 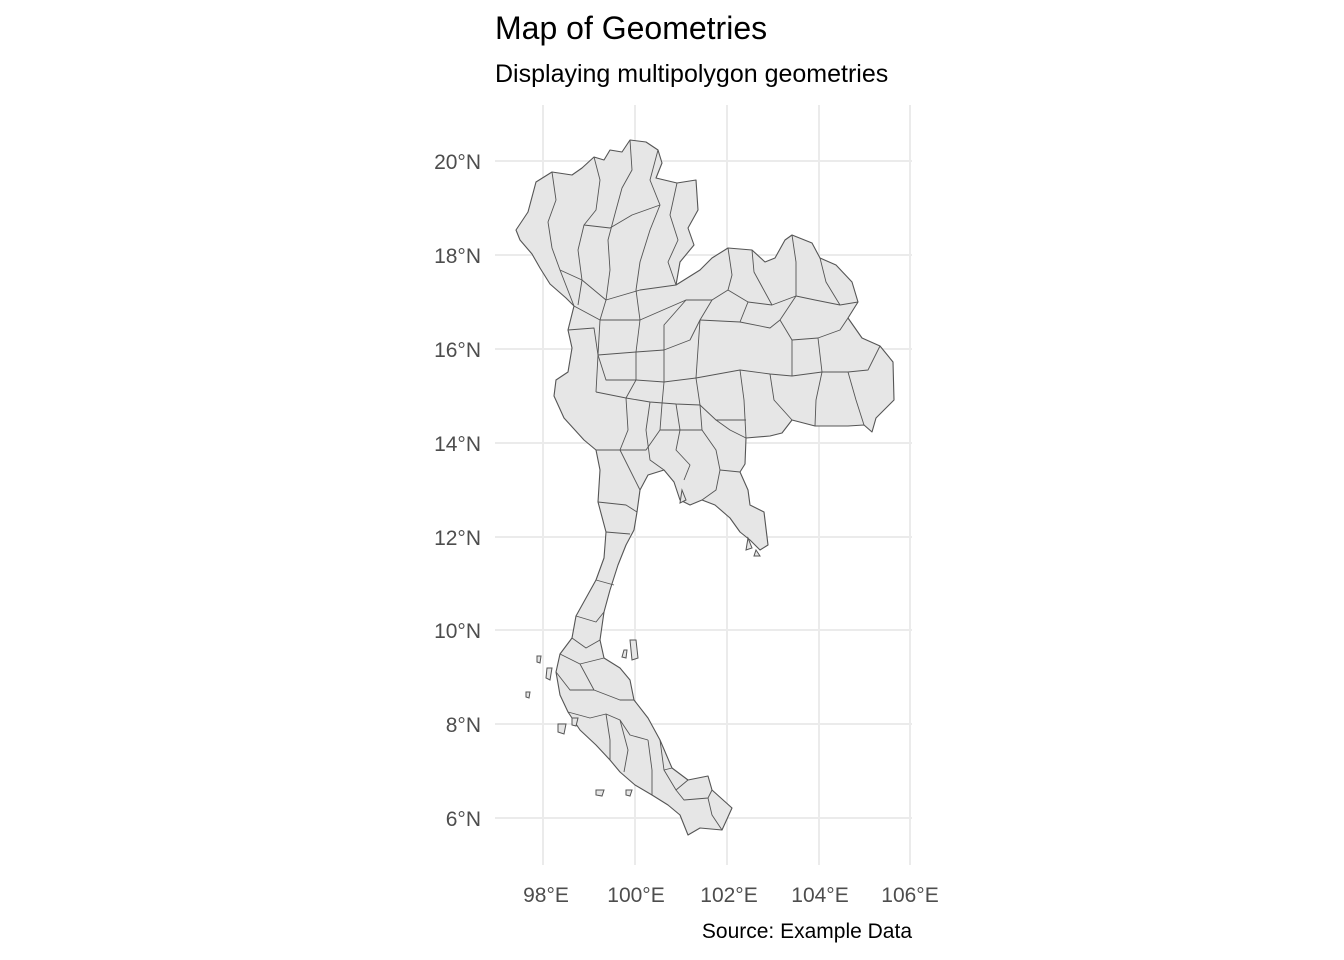 I want to click on x-tick-label: 102°E, so click(x=728, y=895).